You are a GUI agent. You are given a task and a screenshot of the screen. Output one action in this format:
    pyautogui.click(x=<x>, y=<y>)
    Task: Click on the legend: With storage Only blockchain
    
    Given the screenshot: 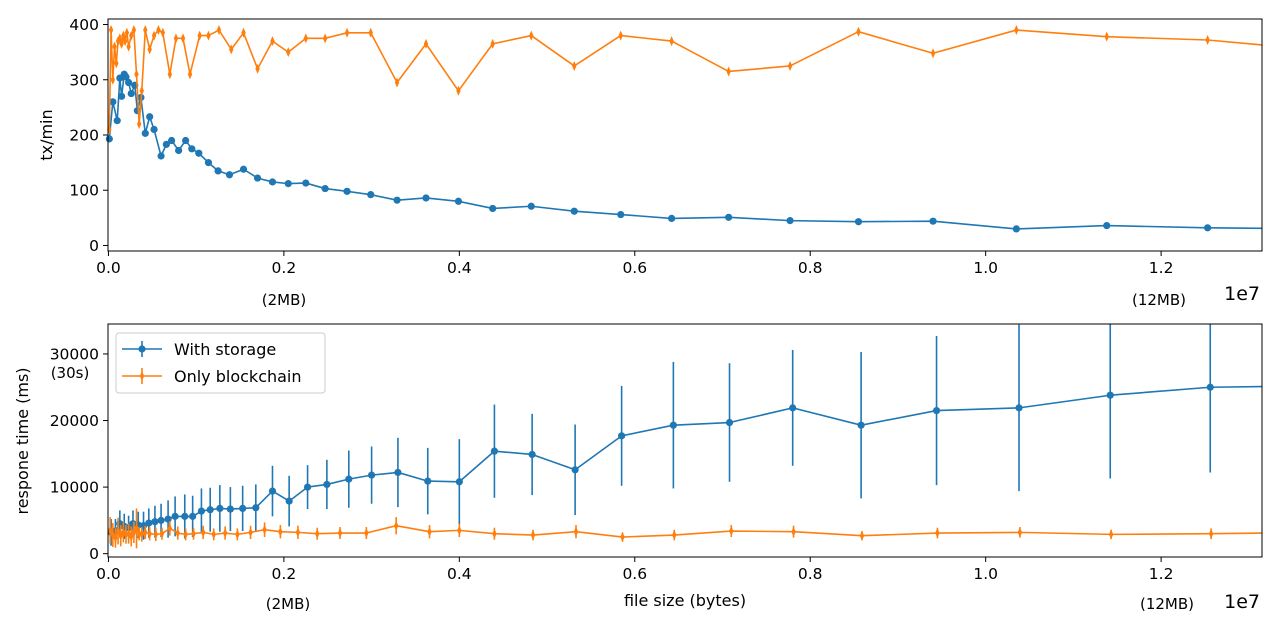 What is the action you would take?
    pyautogui.click(x=220, y=363)
    